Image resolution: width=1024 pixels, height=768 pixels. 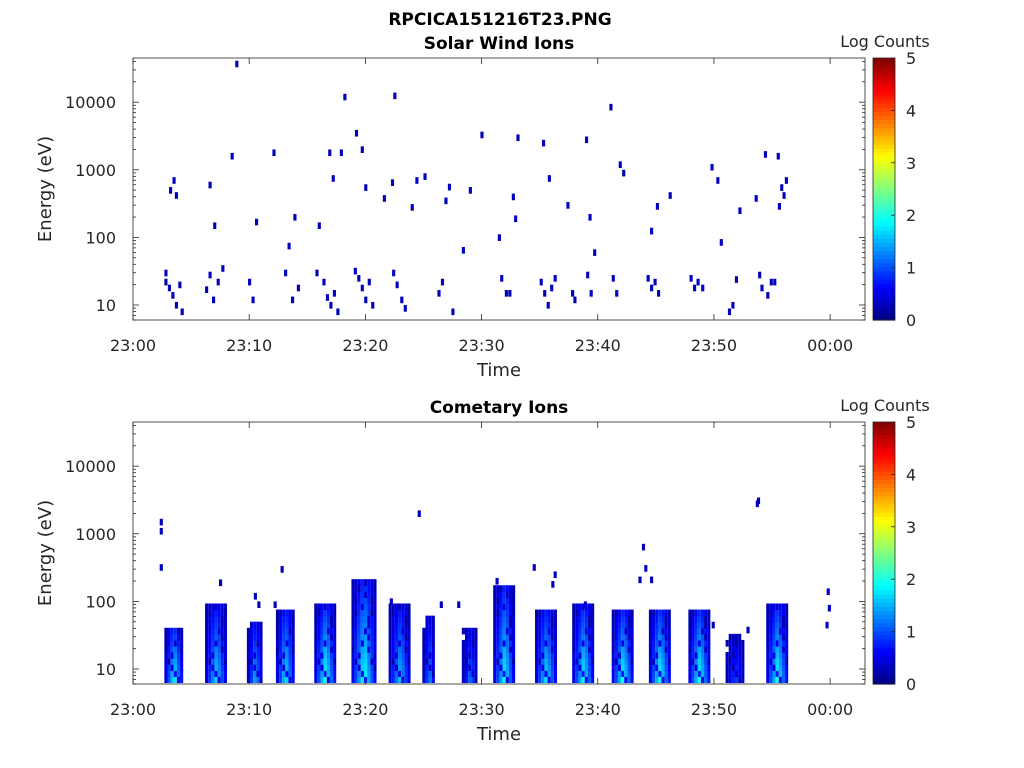 What do you see at coordinates (884, 553) in the screenshot?
I see `colorbar-frame` at bounding box center [884, 553].